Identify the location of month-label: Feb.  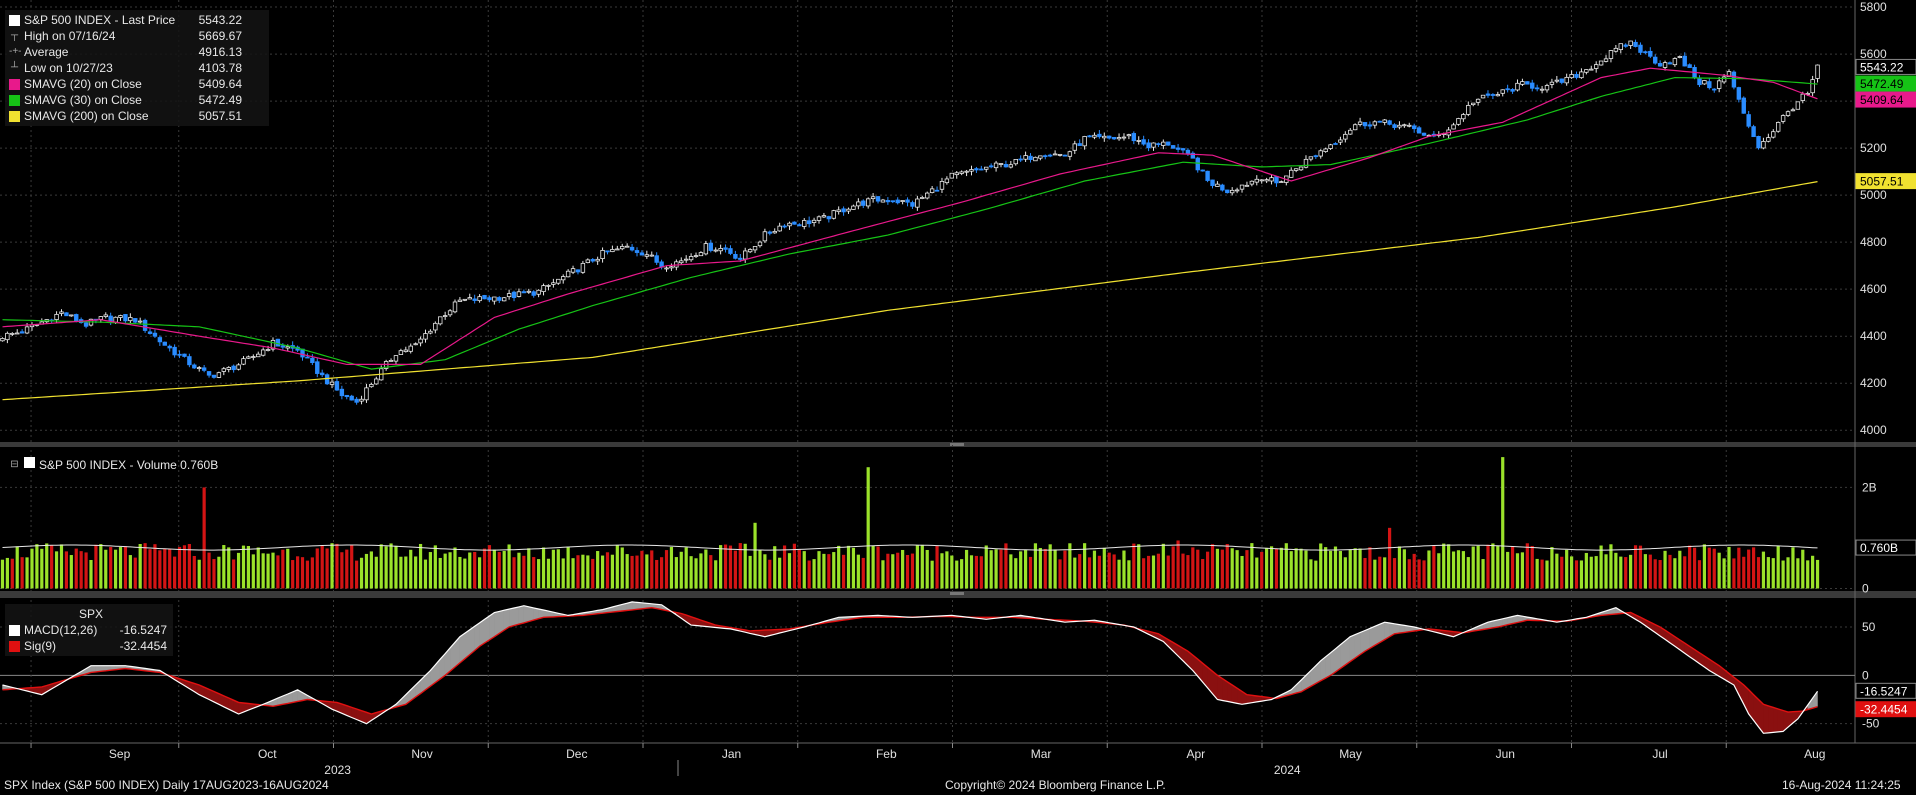
(886, 754).